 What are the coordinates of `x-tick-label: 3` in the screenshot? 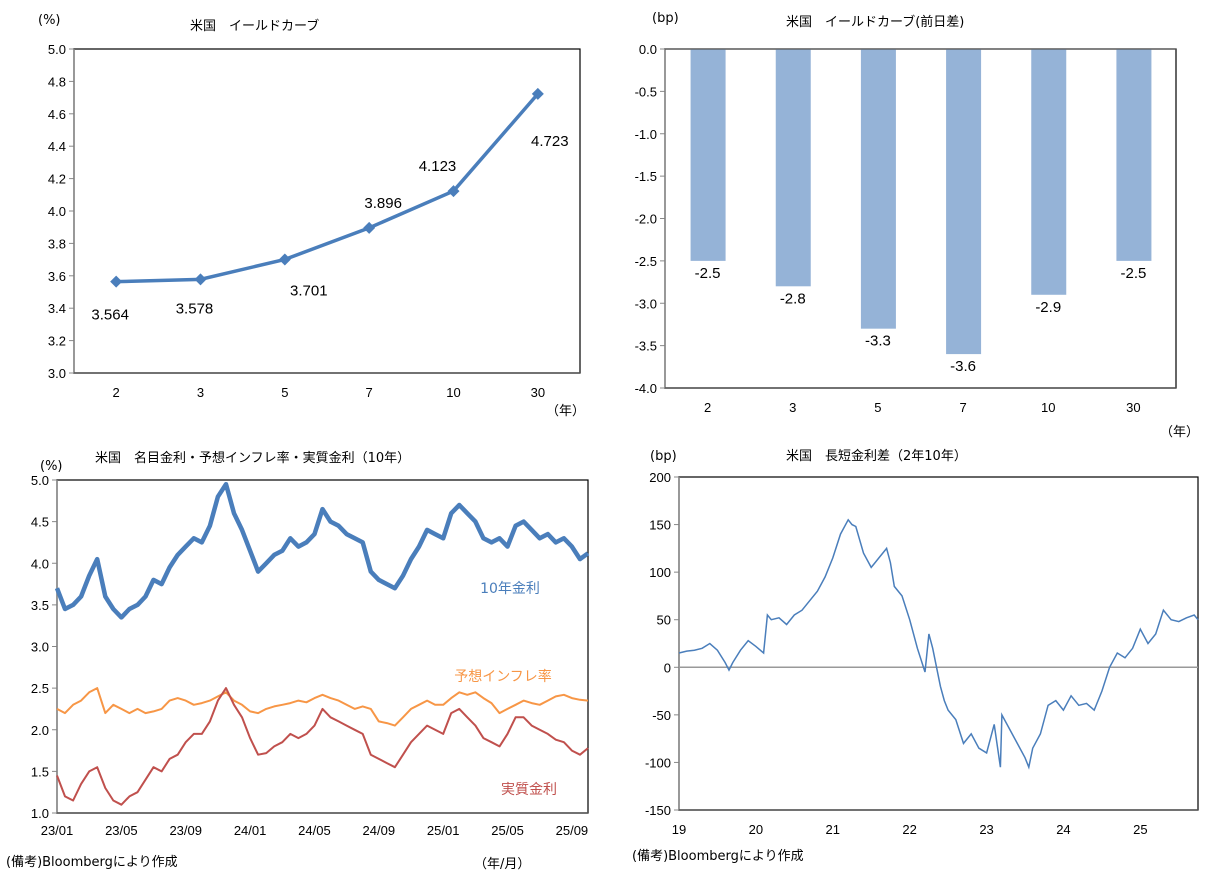 It's located at (200, 392).